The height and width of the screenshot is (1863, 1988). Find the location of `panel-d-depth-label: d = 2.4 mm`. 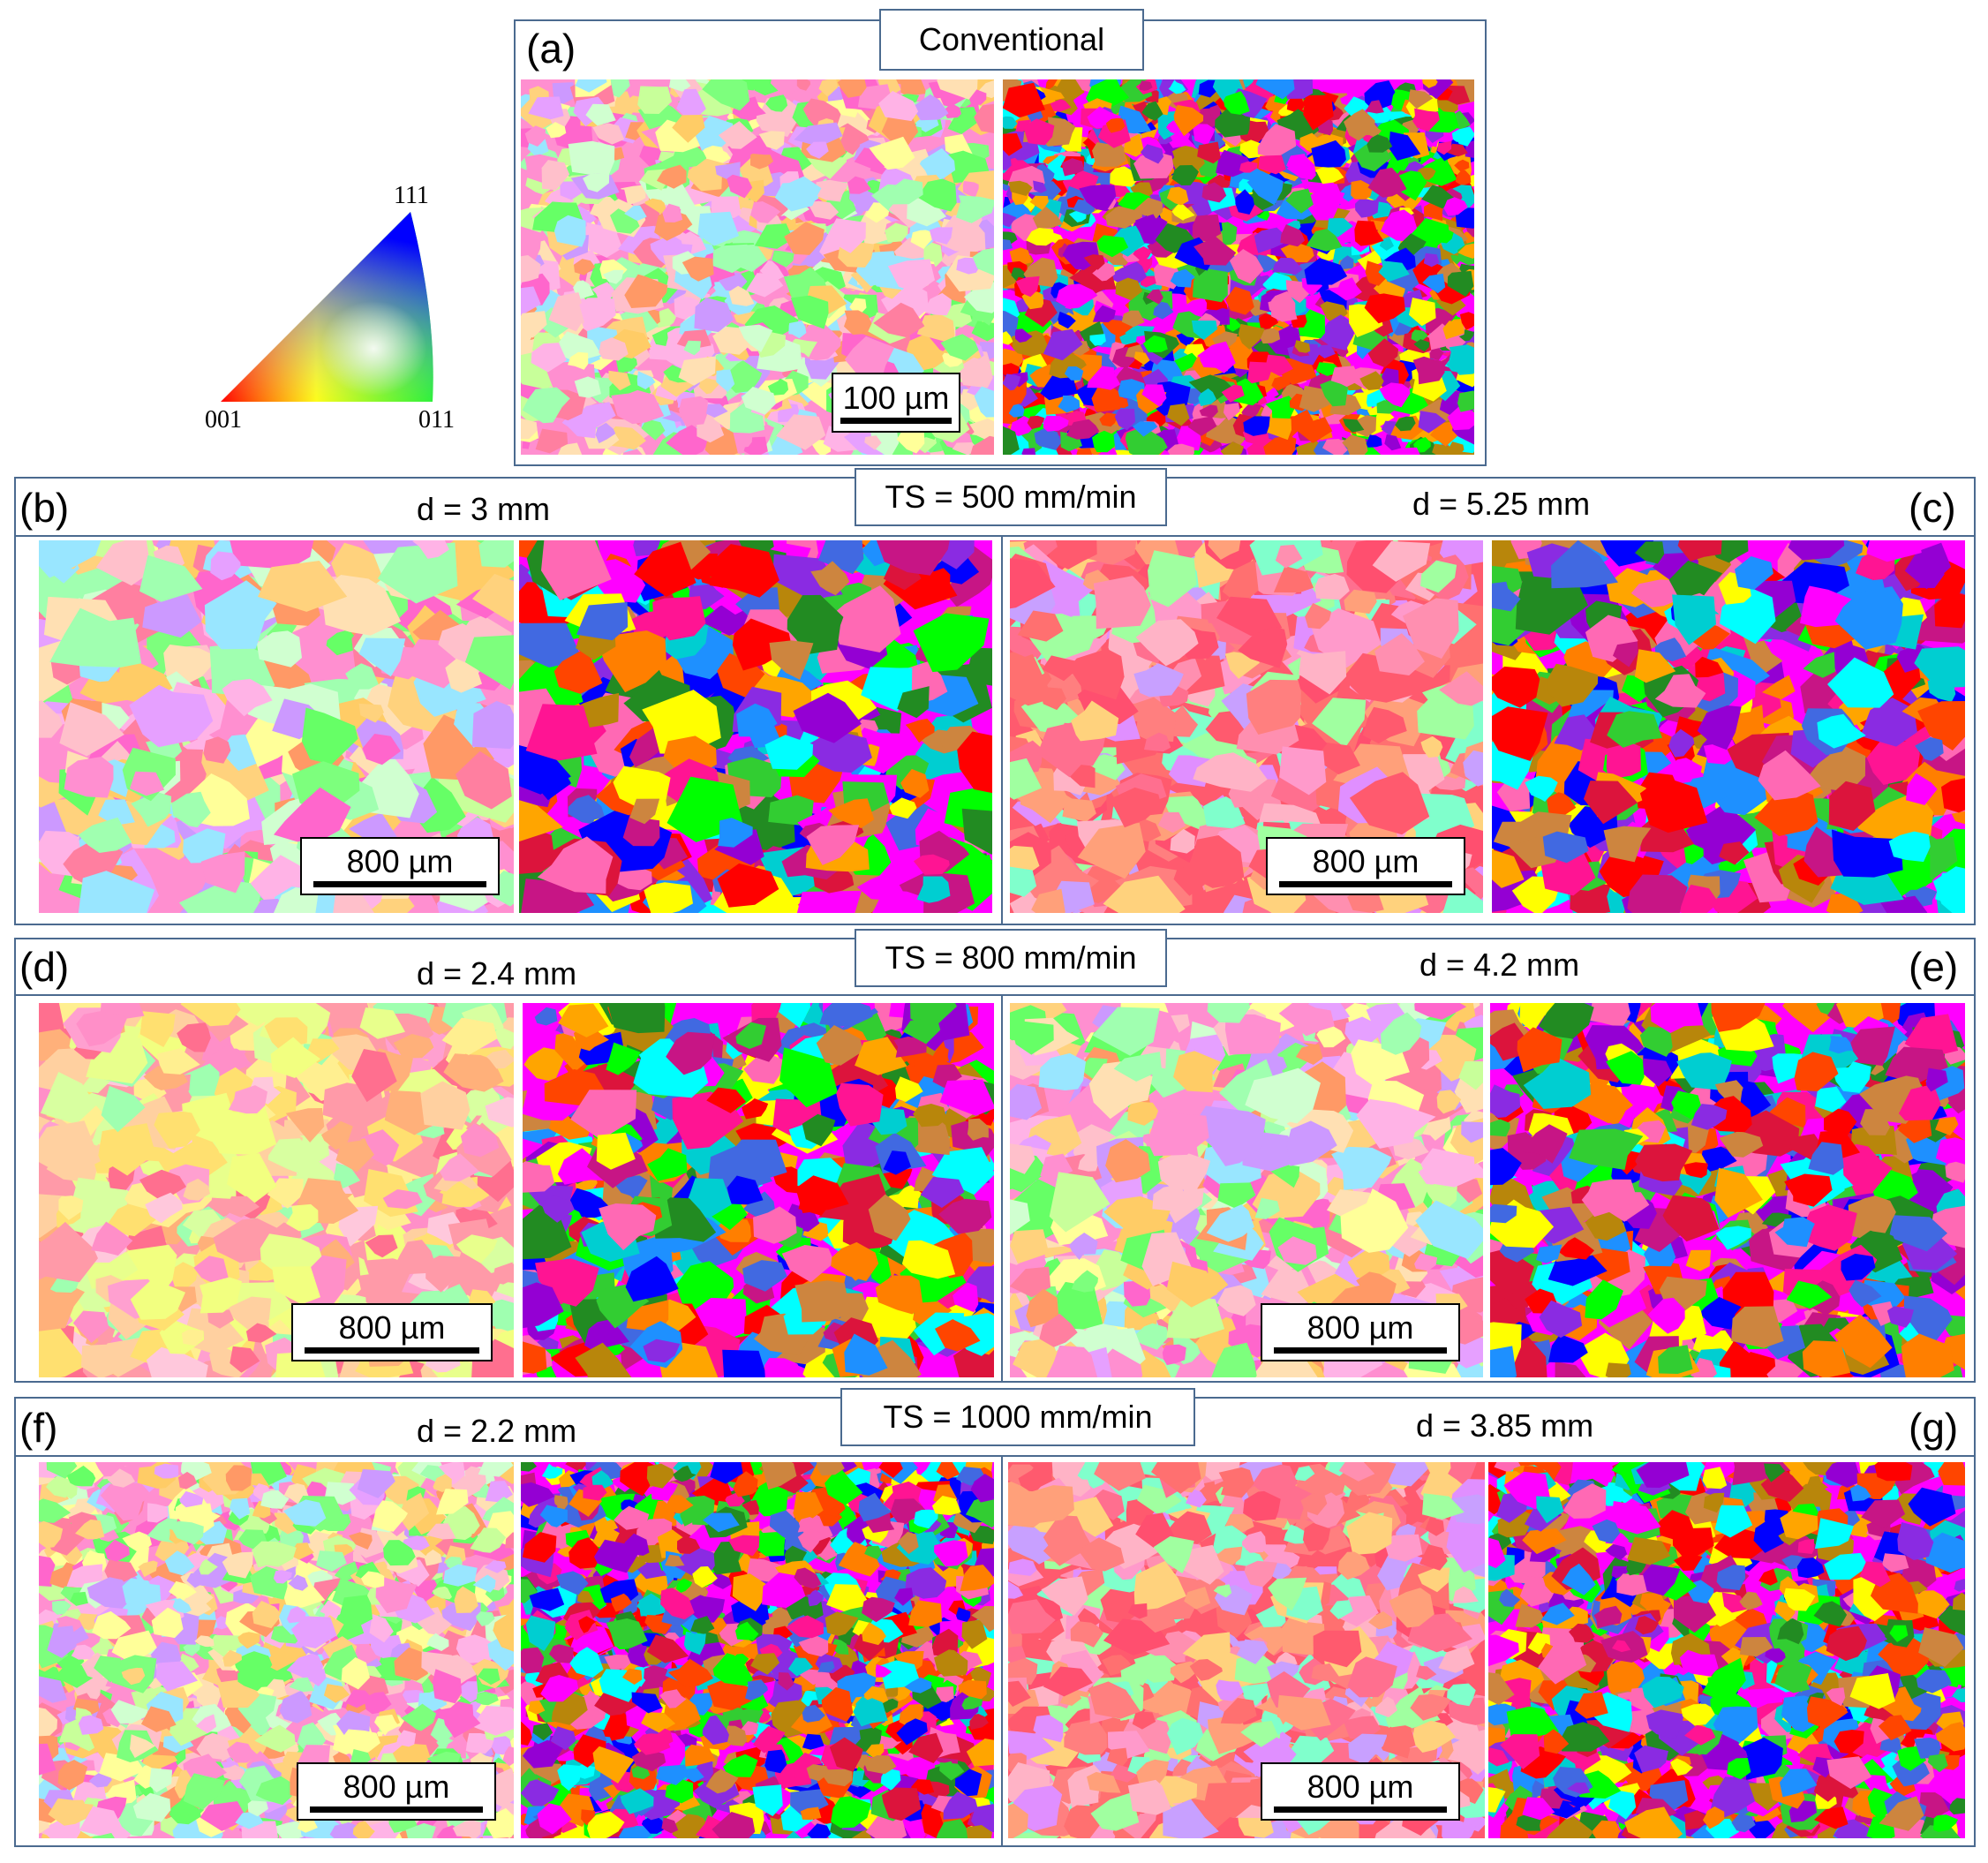

panel-d-depth-label: d = 2.4 mm is located at coordinates (497, 973).